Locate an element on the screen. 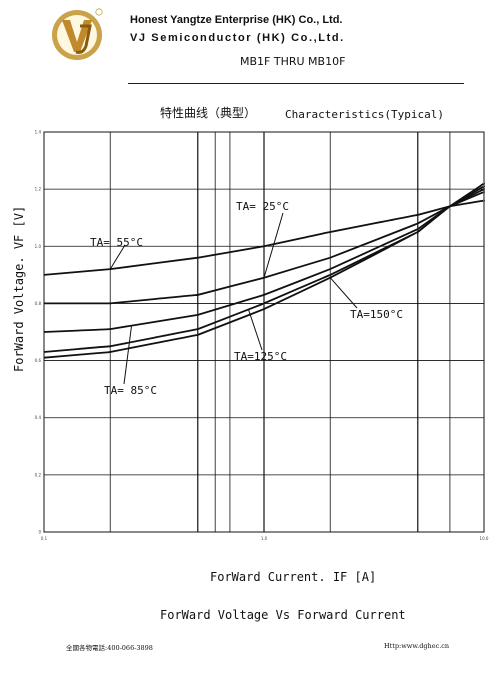 This screenshot has width=500, height=678. y-tick-label: 0.2 is located at coordinates (38, 474).